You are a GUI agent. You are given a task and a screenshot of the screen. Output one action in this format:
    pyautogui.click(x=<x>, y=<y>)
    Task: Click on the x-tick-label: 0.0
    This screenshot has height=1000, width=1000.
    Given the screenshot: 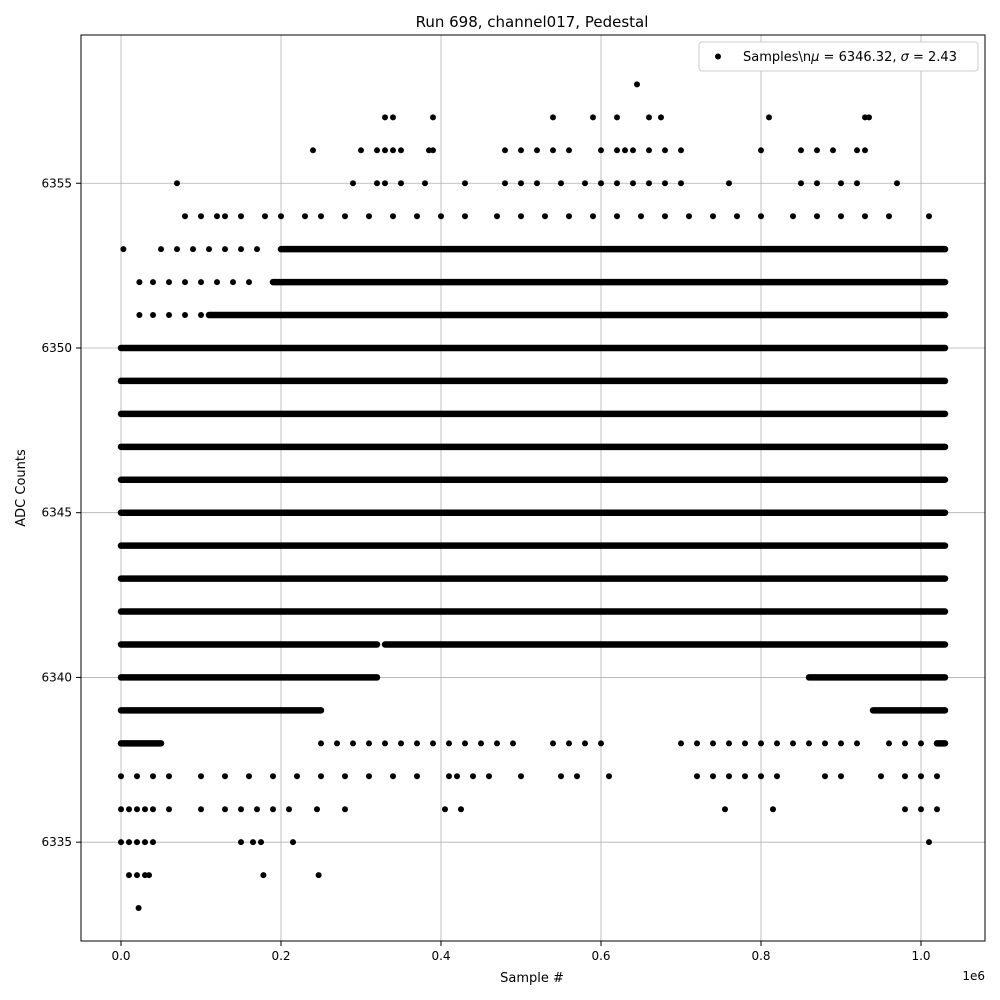 What is the action you would take?
    pyautogui.click(x=120, y=956)
    